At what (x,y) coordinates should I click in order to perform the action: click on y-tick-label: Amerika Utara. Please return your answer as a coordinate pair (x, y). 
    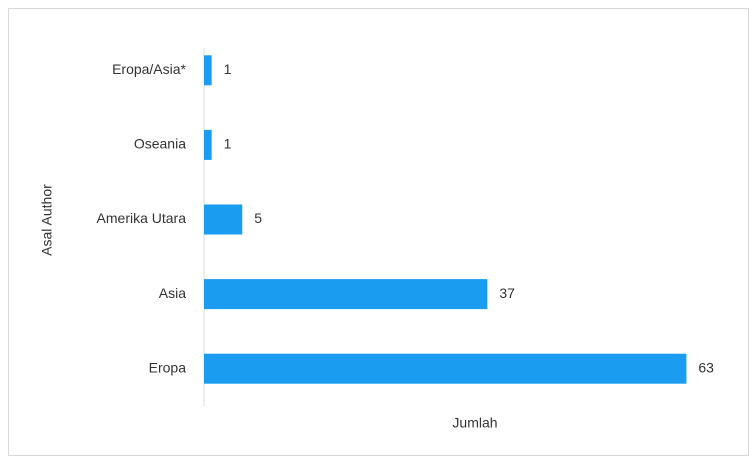
    Looking at the image, I should click on (142, 218).